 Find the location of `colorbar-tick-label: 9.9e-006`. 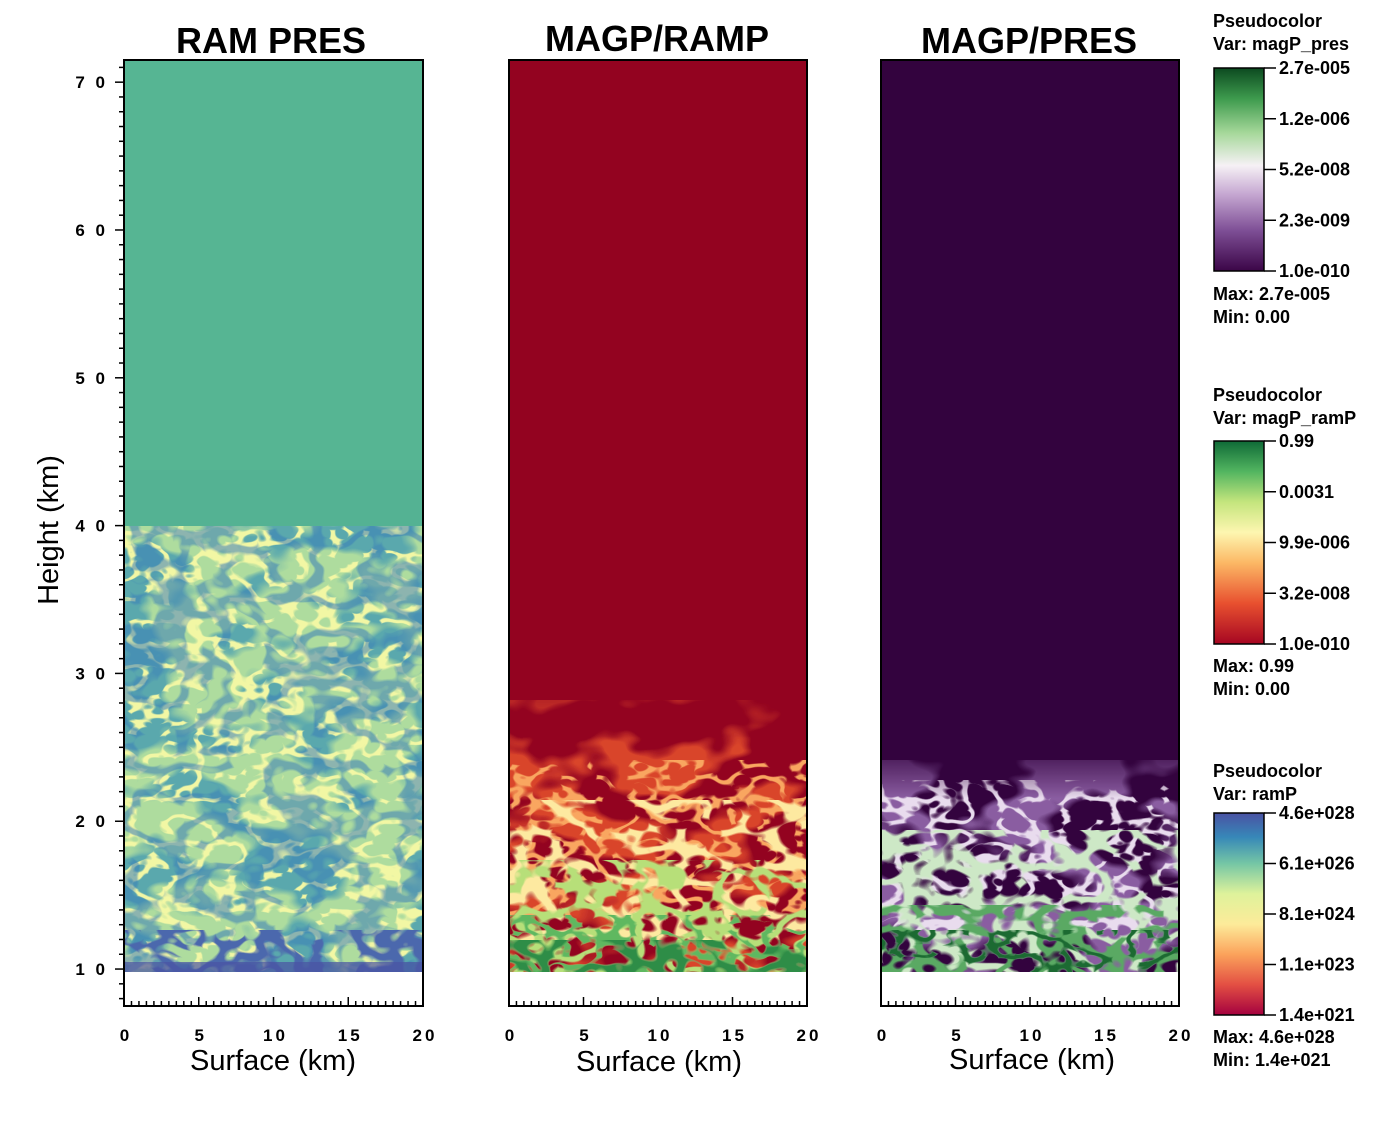

colorbar-tick-label: 9.9e-006 is located at coordinates (1314, 543).